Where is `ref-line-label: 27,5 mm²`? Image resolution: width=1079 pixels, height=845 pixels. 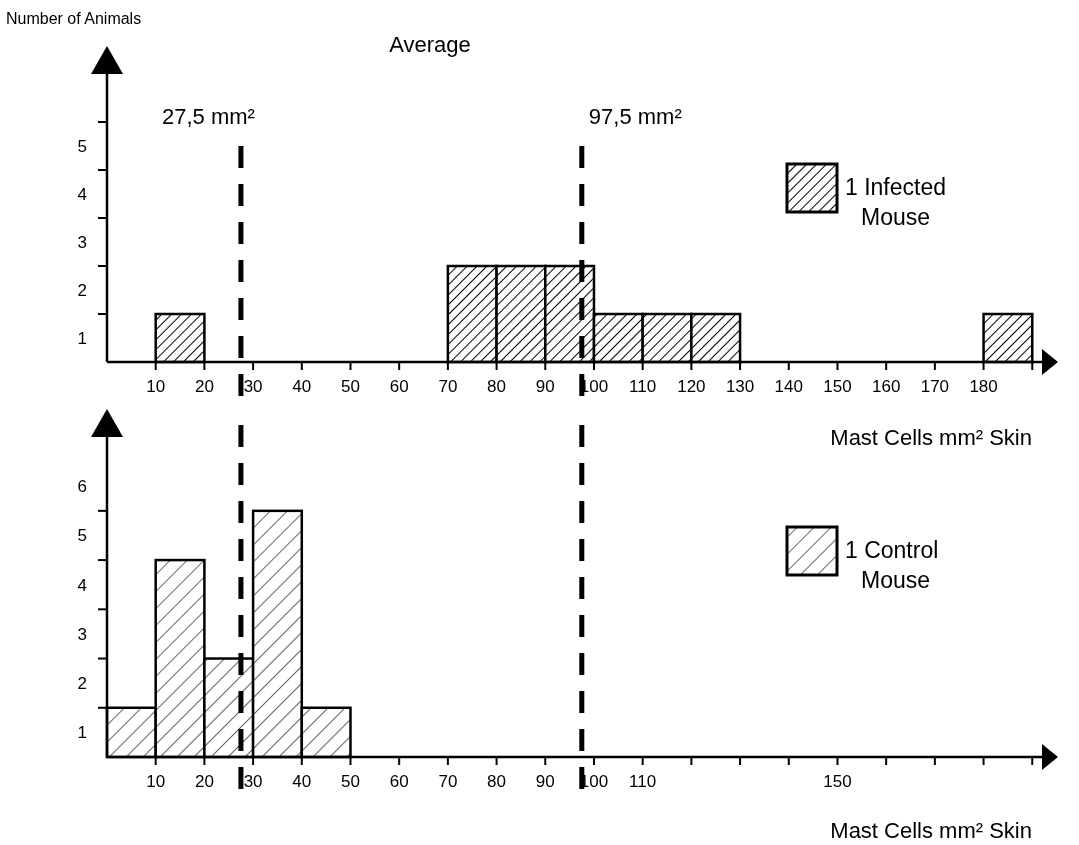
ref-line-label: 27,5 mm² is located at coordinates (208, 116).